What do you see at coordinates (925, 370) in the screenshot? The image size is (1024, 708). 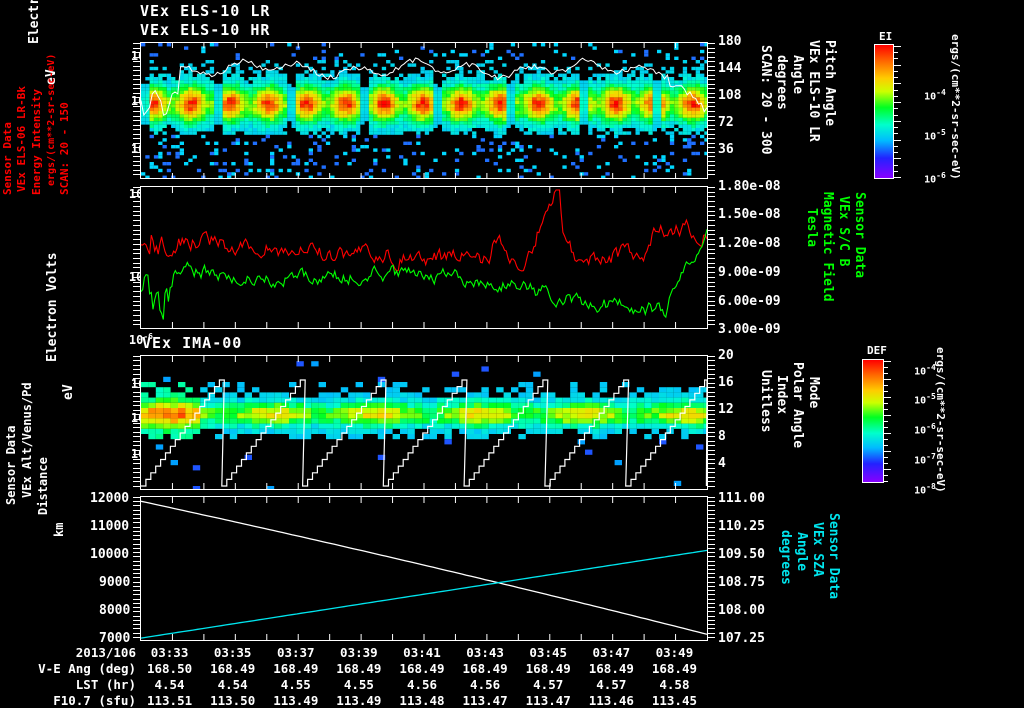 I see `colorbar2-tick-0: 10⁻⁴` at bounding box center [925, 370].